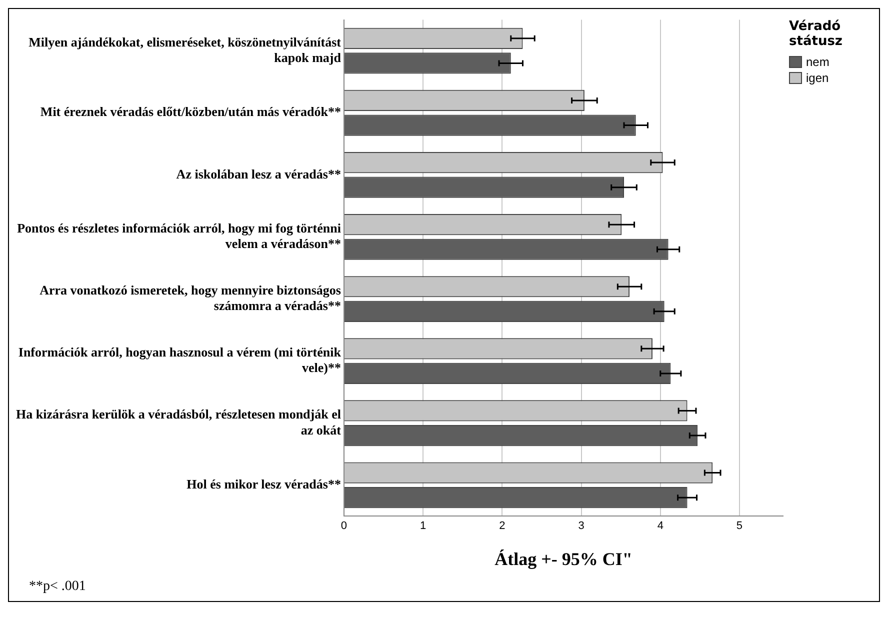 This screenshot has width=888, height=624. Describe the element at coordinates (817, 78) in the screenshot. I see `legend-label: igen` at that location.